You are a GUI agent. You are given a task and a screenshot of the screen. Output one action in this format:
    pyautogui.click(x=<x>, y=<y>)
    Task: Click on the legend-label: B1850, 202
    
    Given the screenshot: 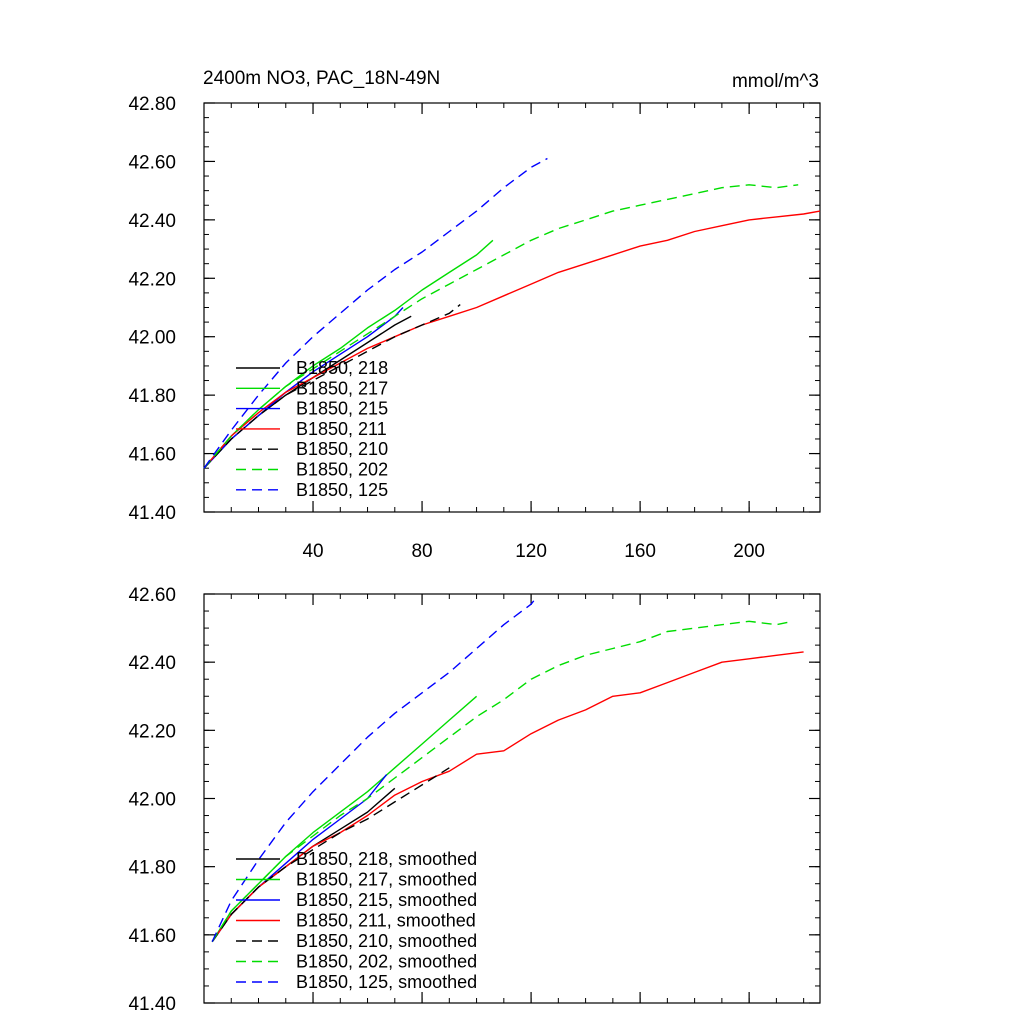 What is the action you would take?
    pyautogui.click(x=342, y=470)
    